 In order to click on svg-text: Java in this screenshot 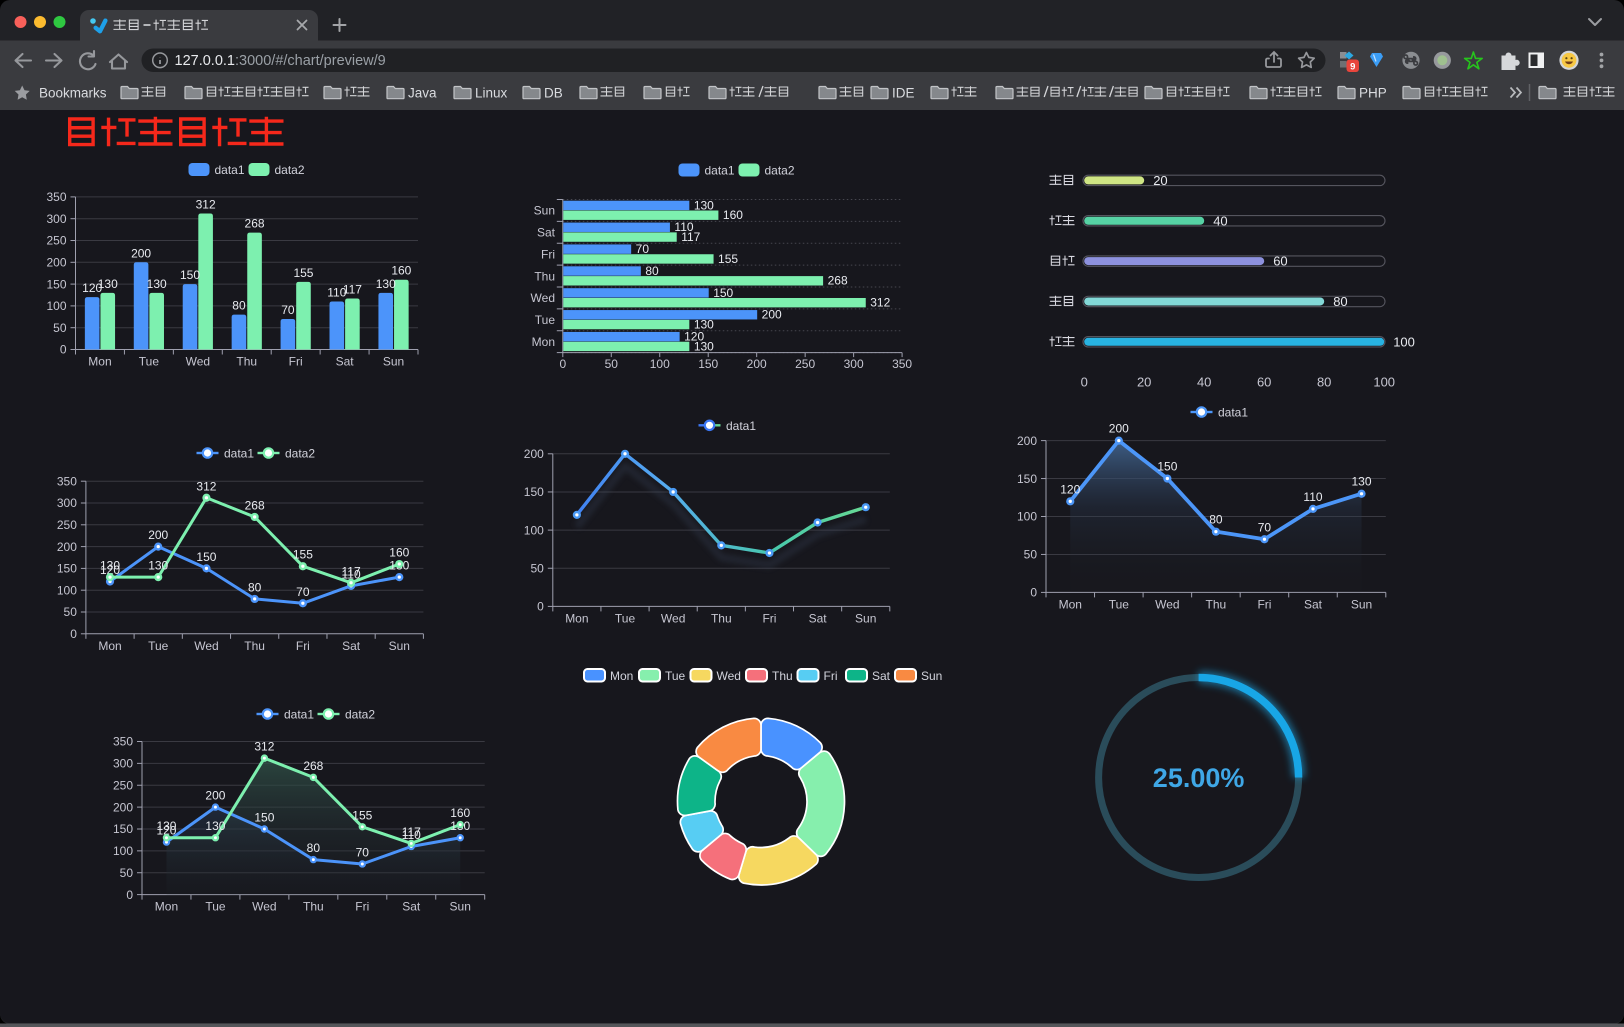, I will do `click(422, 93)`.